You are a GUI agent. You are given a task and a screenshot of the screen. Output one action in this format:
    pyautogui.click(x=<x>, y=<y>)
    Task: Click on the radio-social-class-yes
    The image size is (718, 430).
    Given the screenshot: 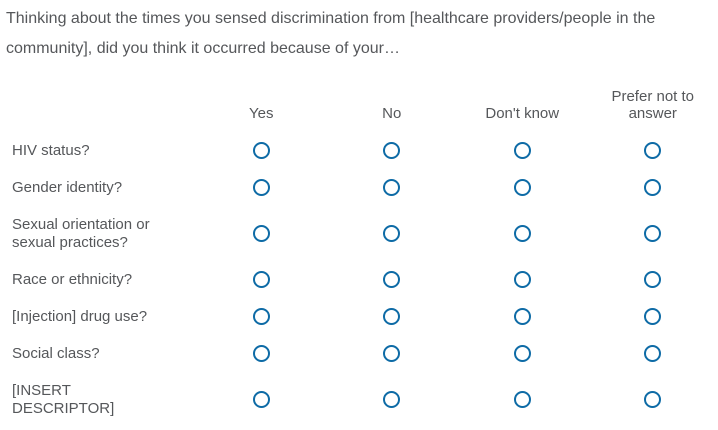 What is the action you would take?
    pyautogui.click(x=261, y=353)
    